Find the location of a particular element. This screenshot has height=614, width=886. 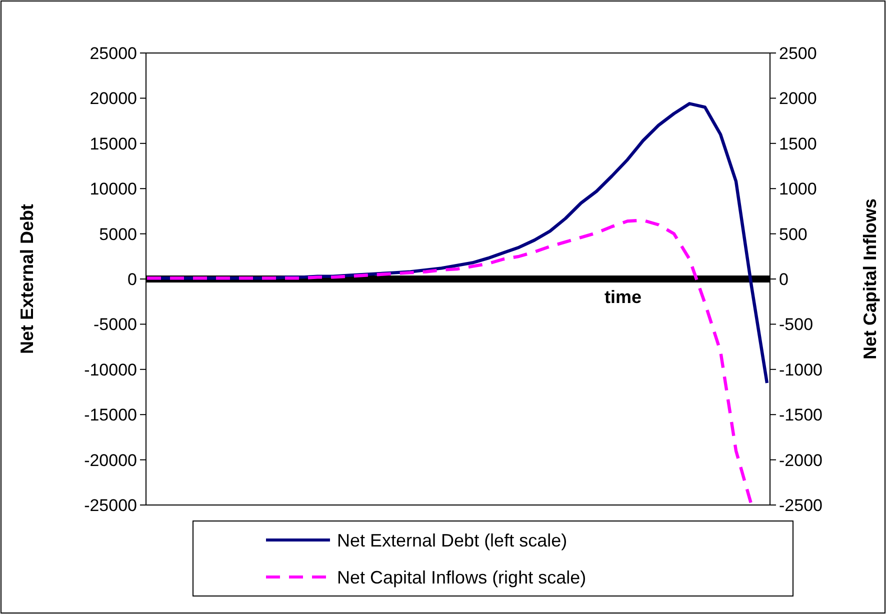

y-tick-label: 5000 is located at coordinates (118, 234).